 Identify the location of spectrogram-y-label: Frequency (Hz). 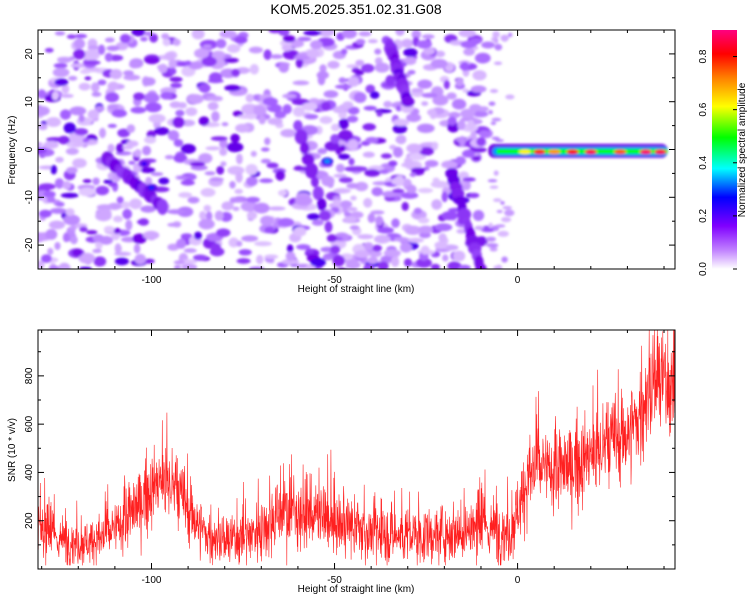
(12, 150).